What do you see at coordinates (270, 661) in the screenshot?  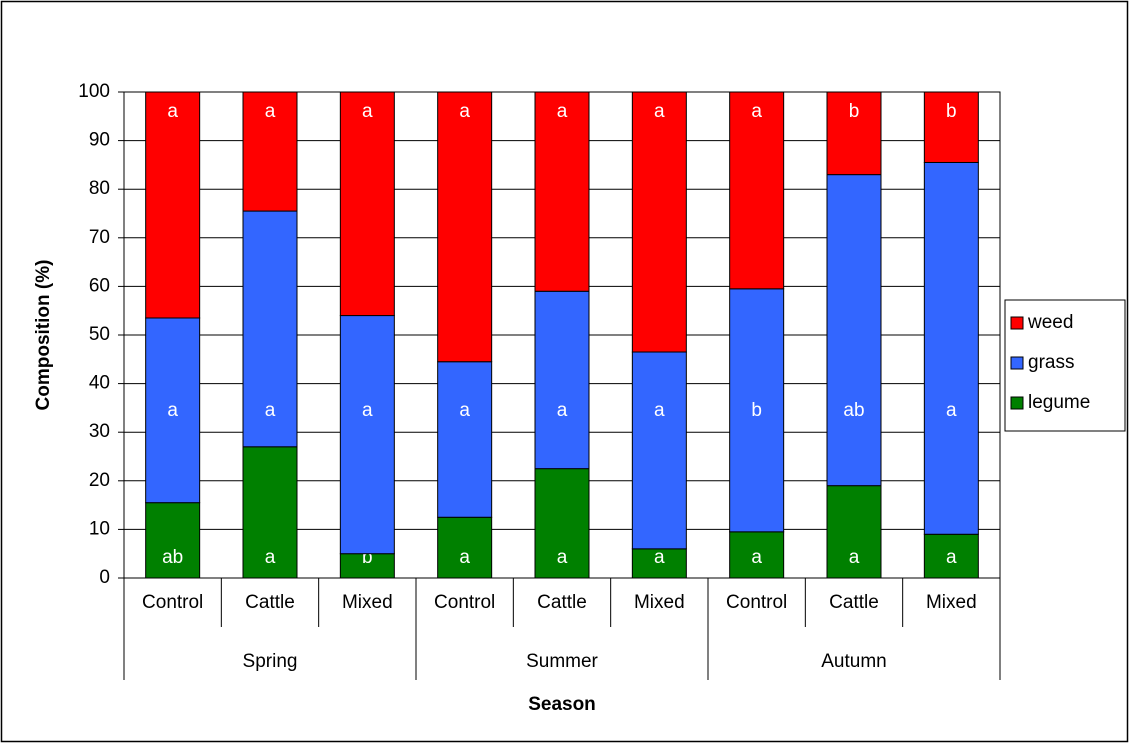 I see `group-label: Spring` at bounding box center [270, 661].